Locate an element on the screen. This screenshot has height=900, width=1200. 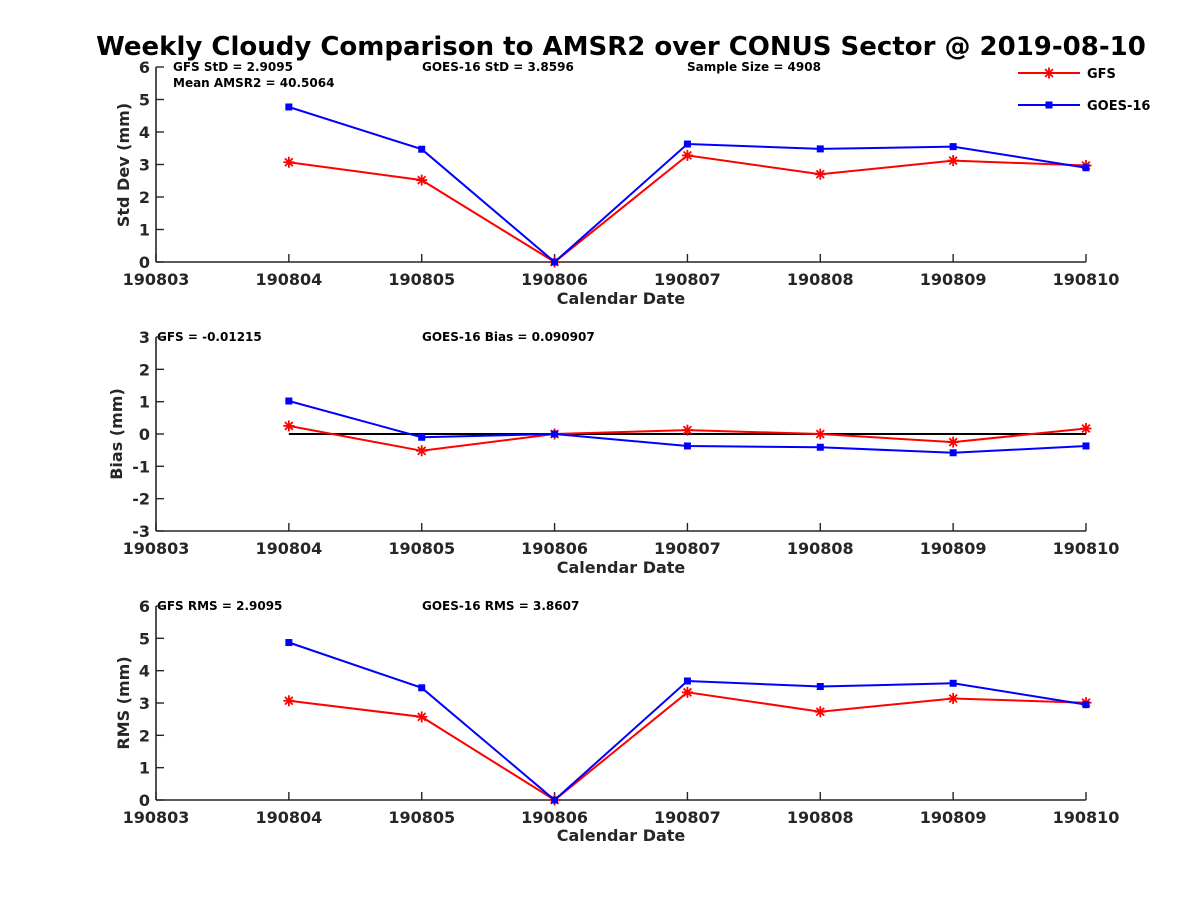
y-axis-label: Std Dev (mm) is located at coordinates (123, 165).